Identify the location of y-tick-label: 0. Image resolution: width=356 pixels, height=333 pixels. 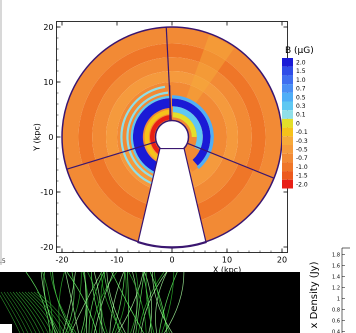
(50, 137).